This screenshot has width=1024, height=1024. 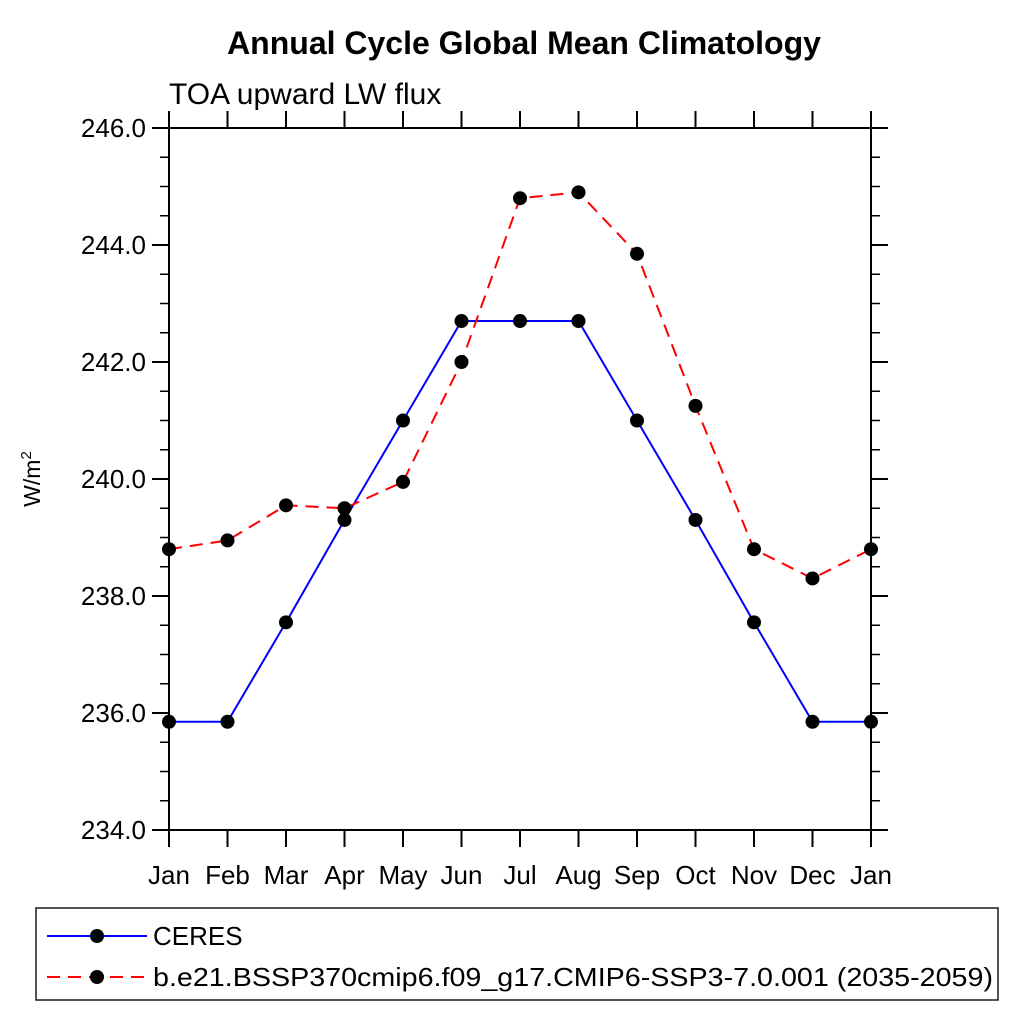 I want to click on y-tick-label: 238.0, so click(x=113, y=596).